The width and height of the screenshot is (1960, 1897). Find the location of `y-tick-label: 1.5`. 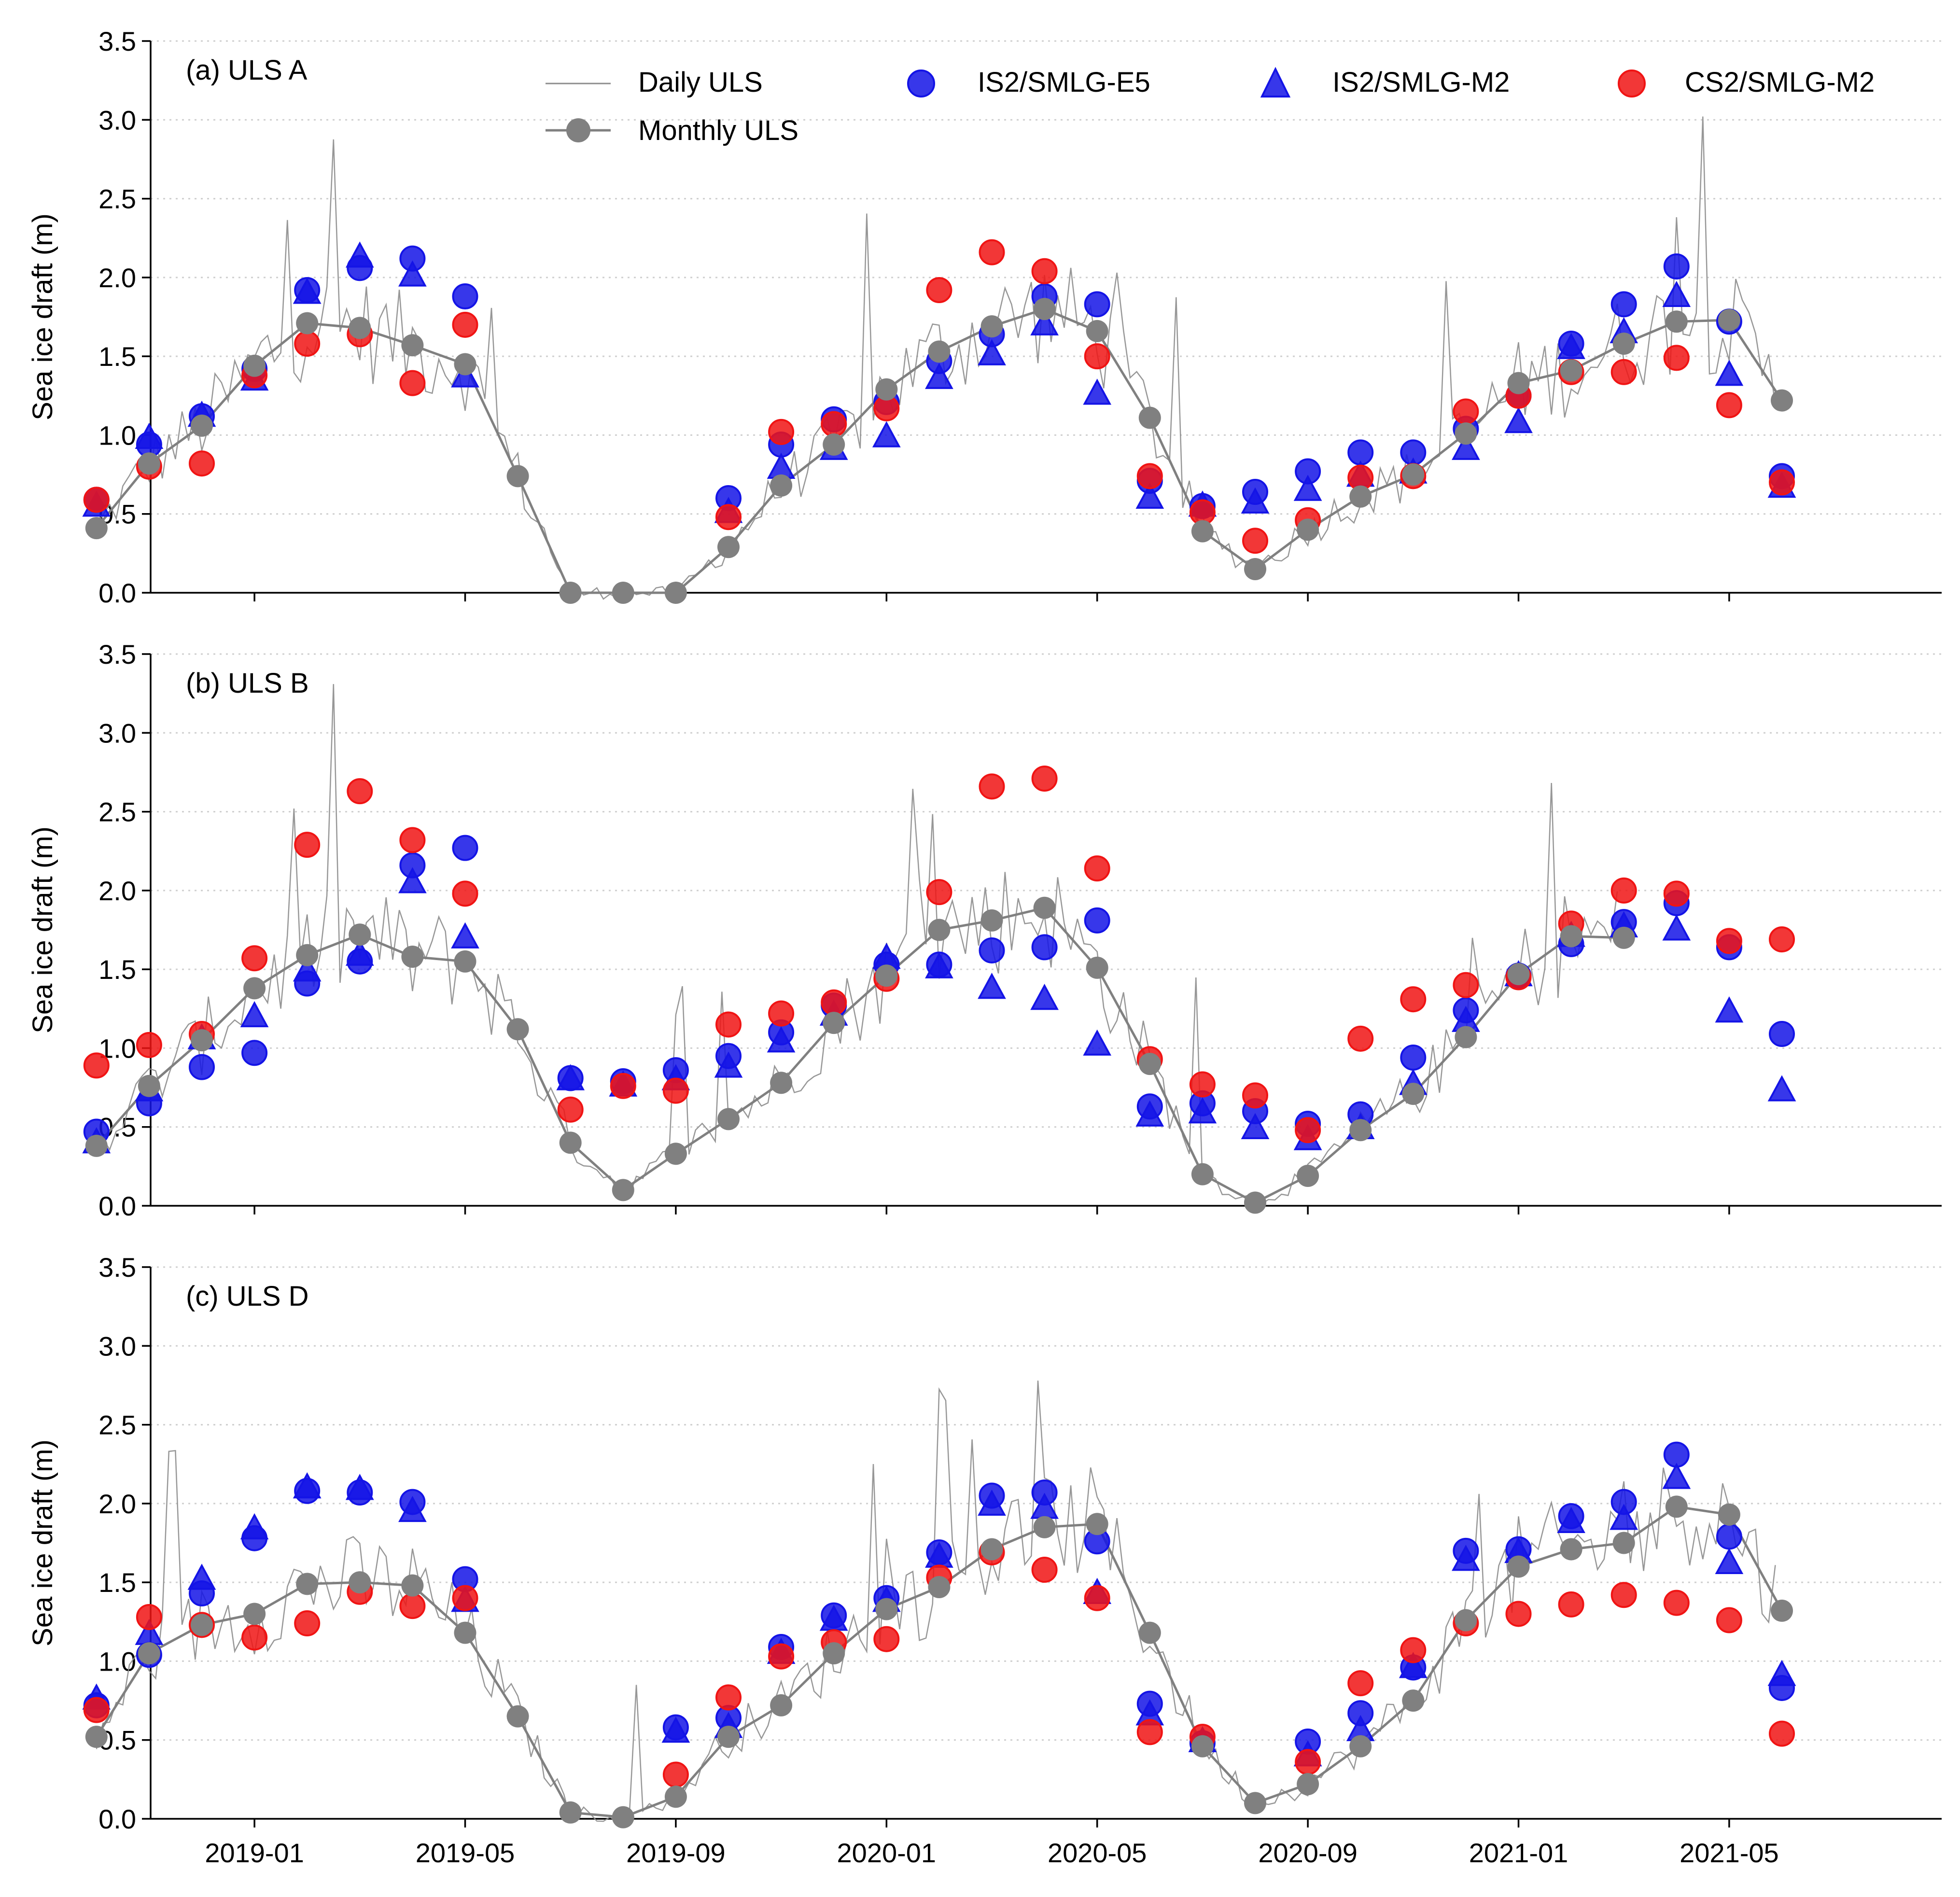

y-tick-label: 1.5 is located at coordinates (117, 970).